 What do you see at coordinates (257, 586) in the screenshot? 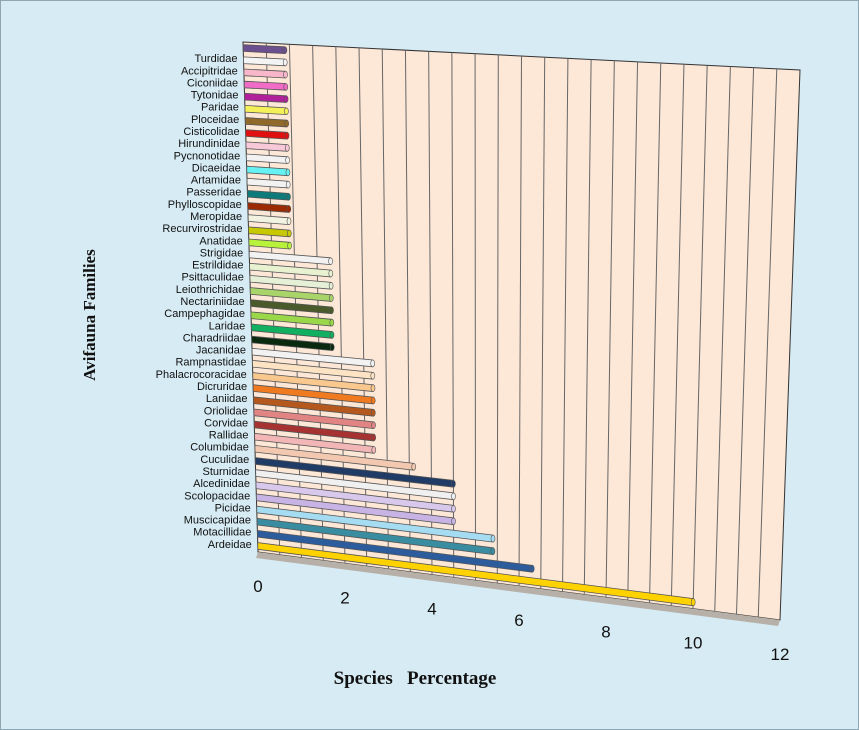
I see `x-tick-label: 0` at bounding box center [257, 586].